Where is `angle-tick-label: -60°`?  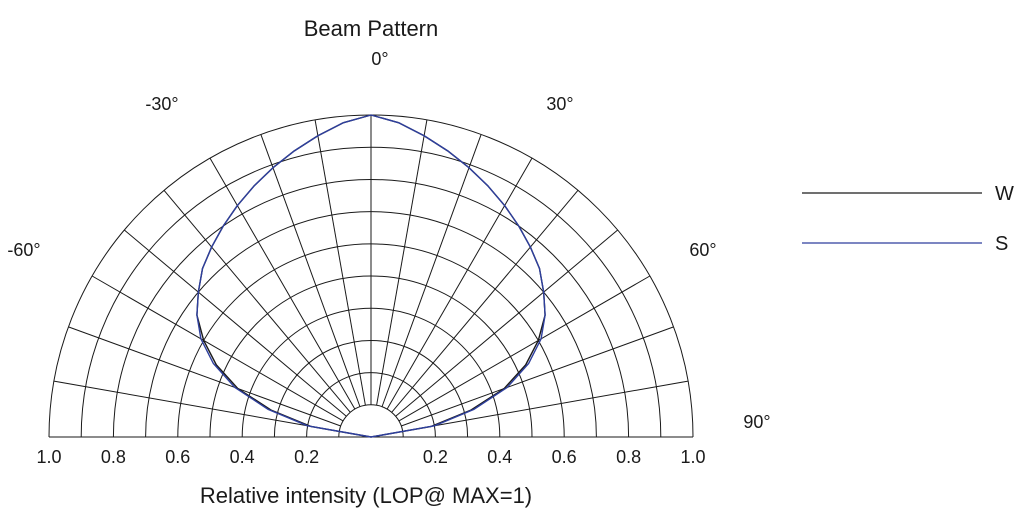 angle-tick-label: -60° is located at coordinates (23, 250).